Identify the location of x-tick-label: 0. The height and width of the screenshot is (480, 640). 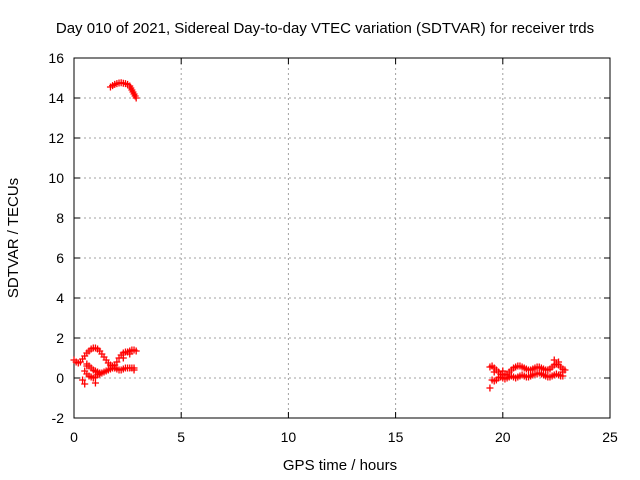
(74, 437).